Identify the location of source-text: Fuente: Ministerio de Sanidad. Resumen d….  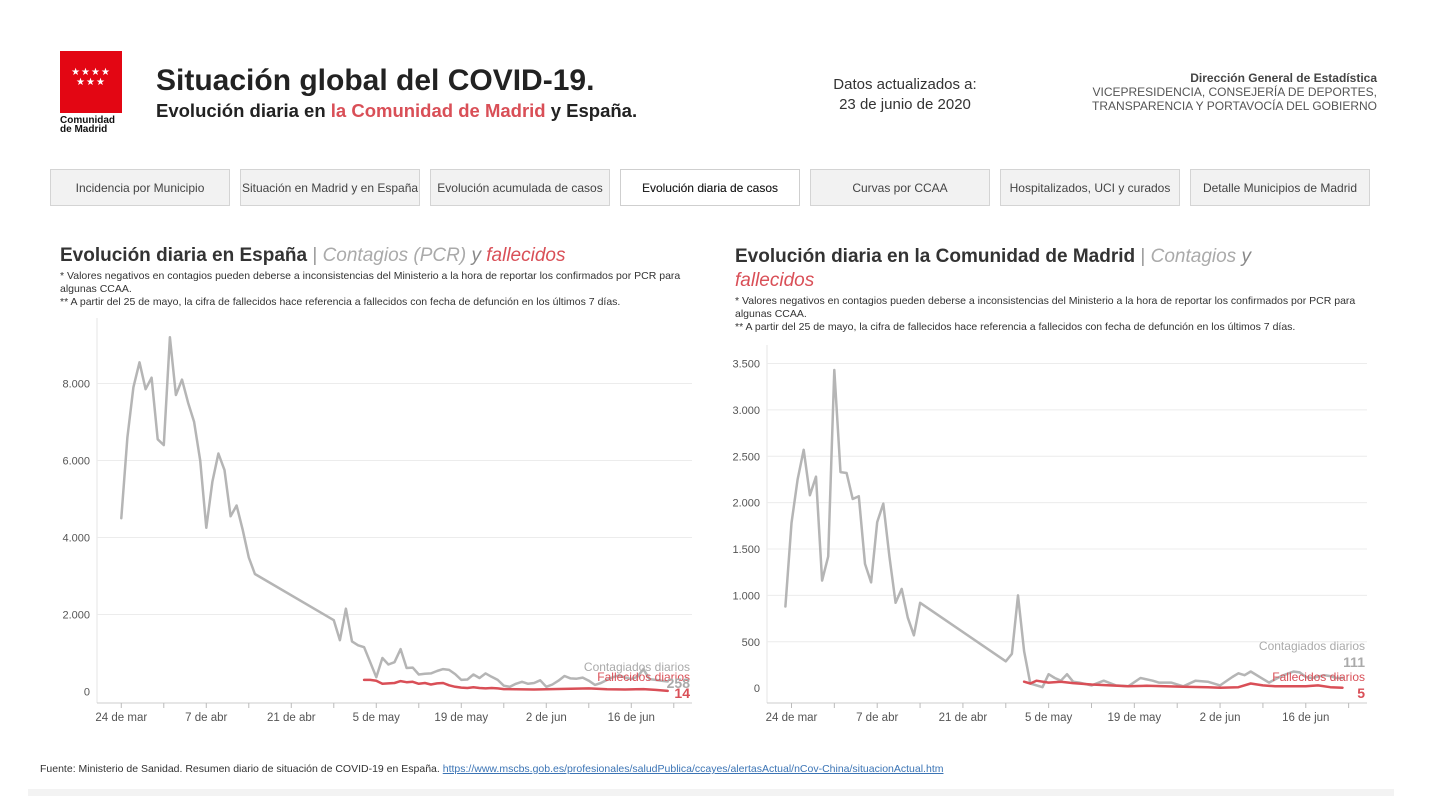
(241, 769).